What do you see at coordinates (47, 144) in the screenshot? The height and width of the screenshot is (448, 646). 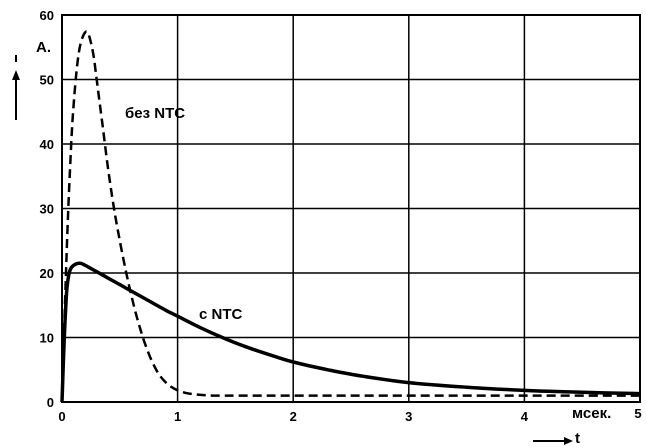 I see `y-tick-label: 40` at bounding box center [47, 144].